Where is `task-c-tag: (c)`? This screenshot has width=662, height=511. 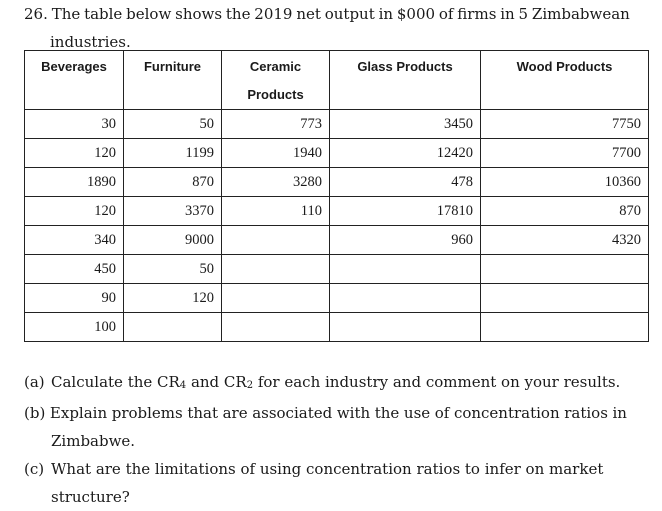 task-c-tag: (c) is located at coordinates (34, 469).